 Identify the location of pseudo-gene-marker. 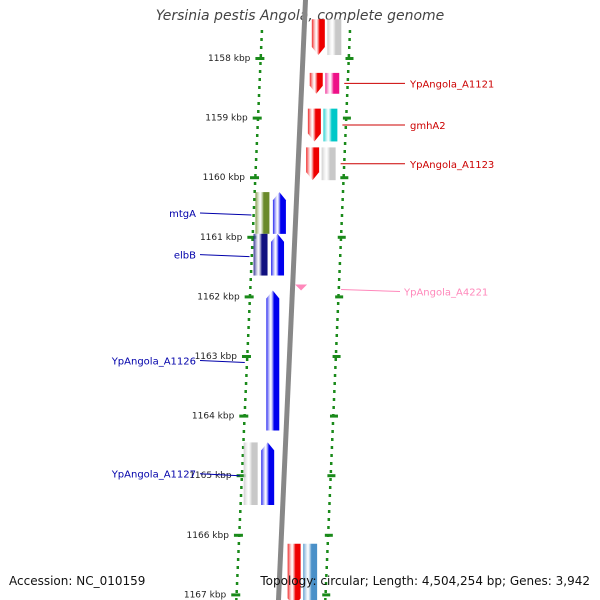
(301, 287).